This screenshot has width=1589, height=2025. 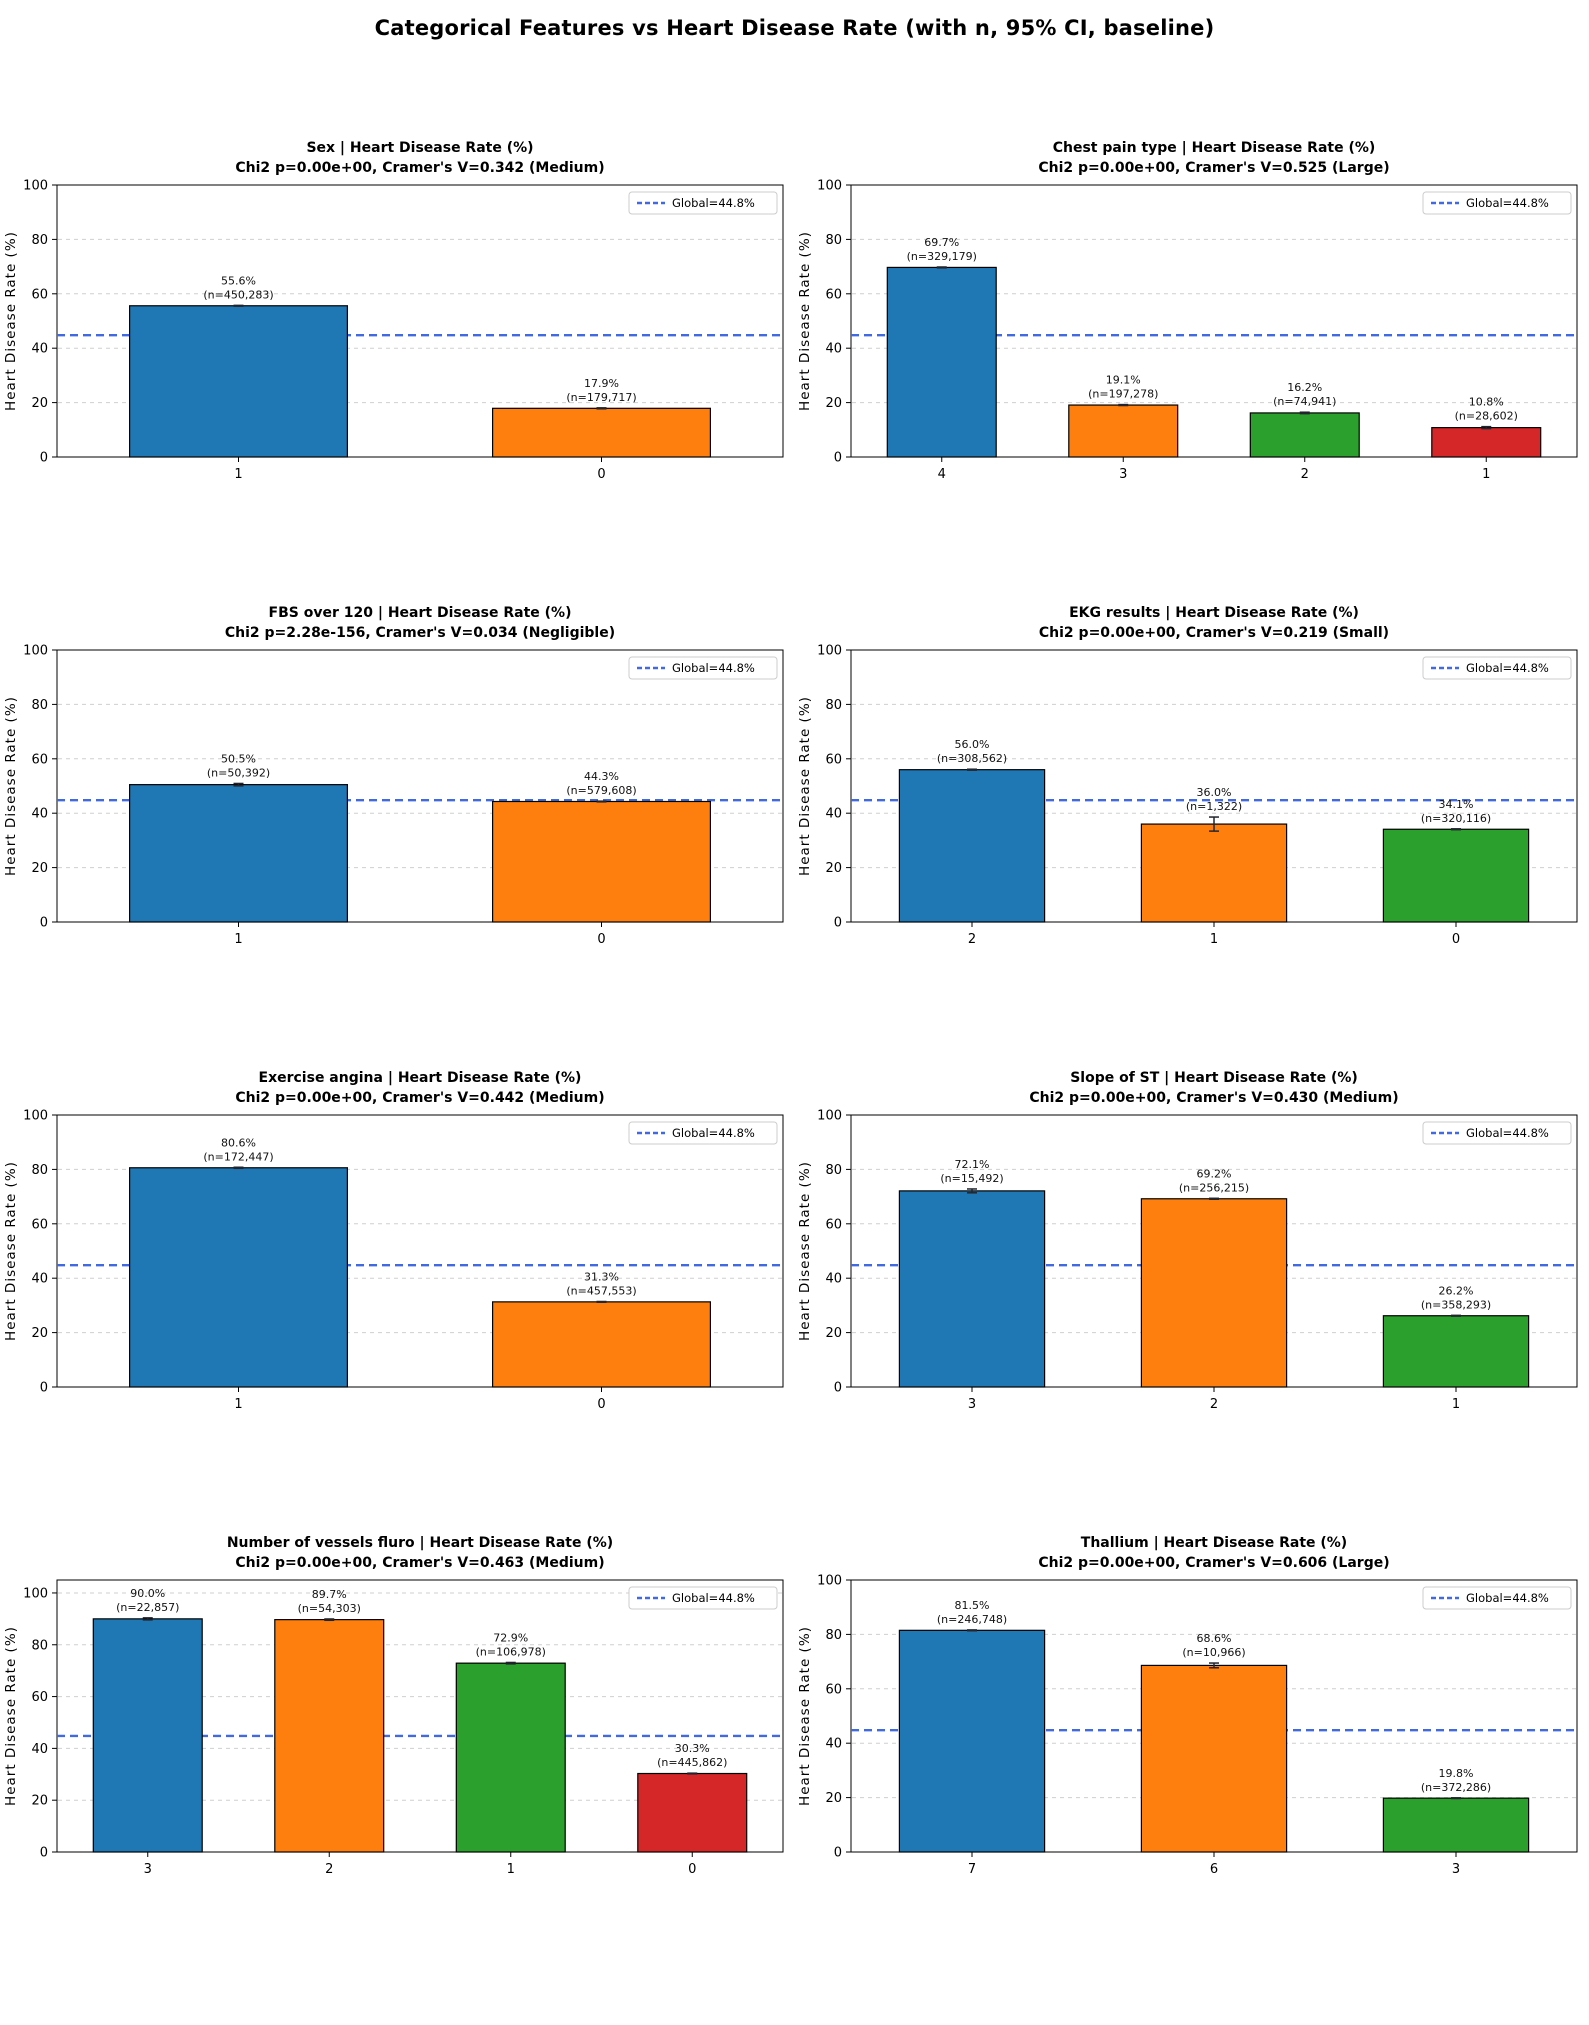 I want to click on chart-title: Chest pain type | Heart Disease Rate (%), so click(x=1214, y=148).